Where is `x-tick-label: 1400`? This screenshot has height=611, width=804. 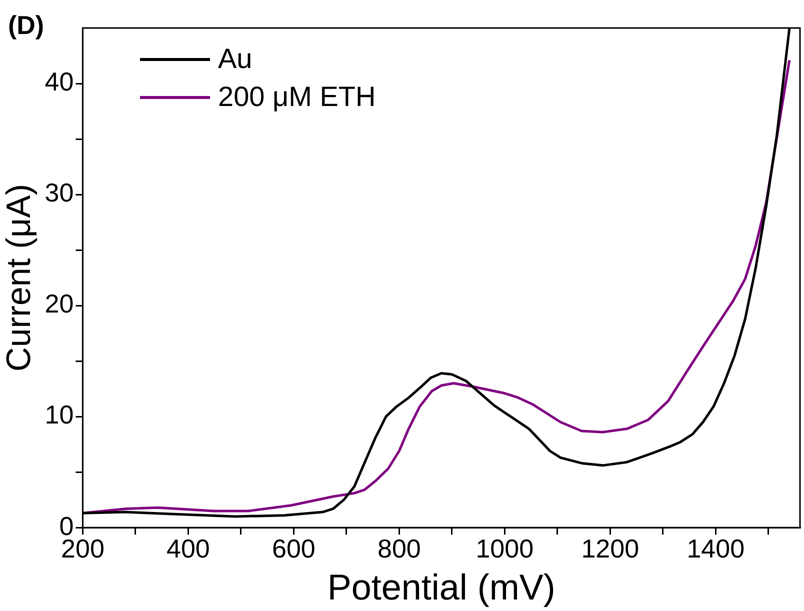
x-tick-label: 1400 is located at coordinates (715, 548).